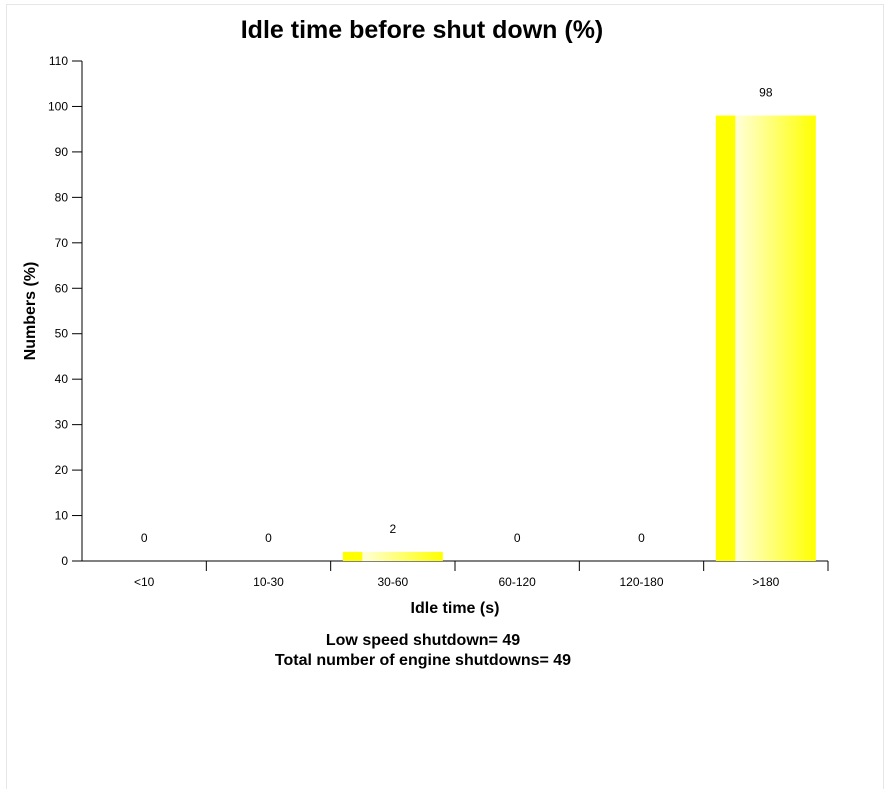 This screenshot has height=791, width=886. I want to click on x-tick-label: <10, so click(144, 582).